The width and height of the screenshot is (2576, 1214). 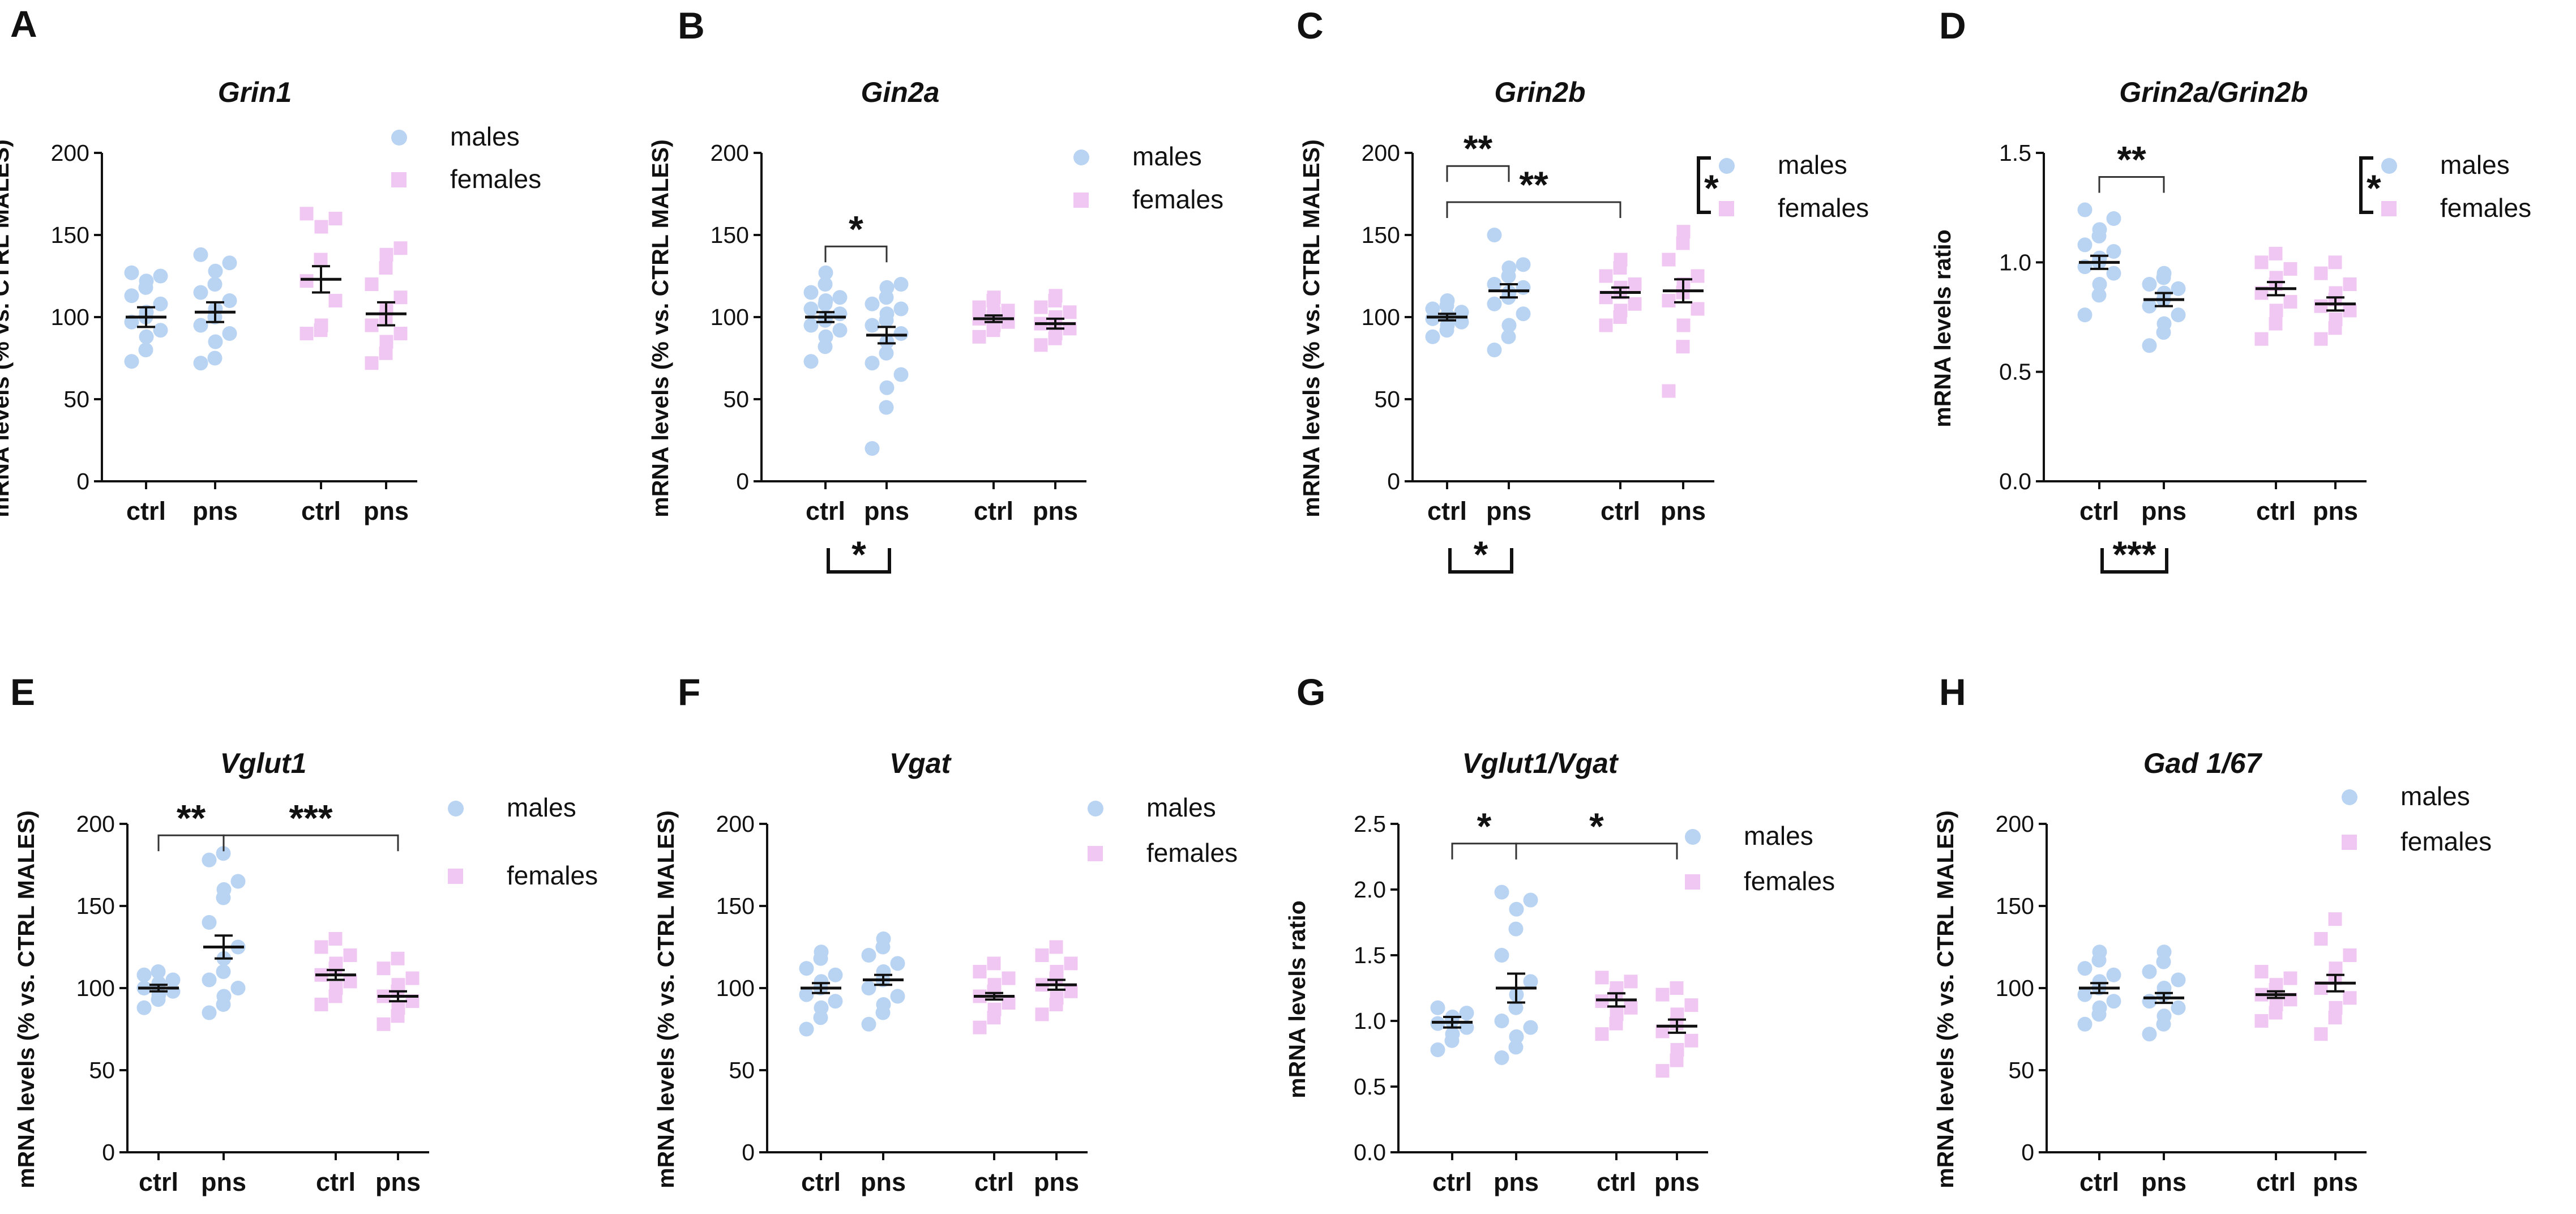 What do you see at coordinates (1539, 92) in the screenshot?
I see `chart-title: Grin2b` at bounding box center [1539, 92].